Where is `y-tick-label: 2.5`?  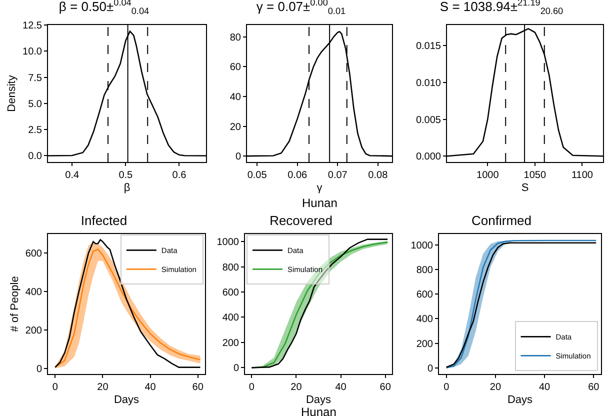 y-tick-label: 2.5 is located at coordinates (35, 130).